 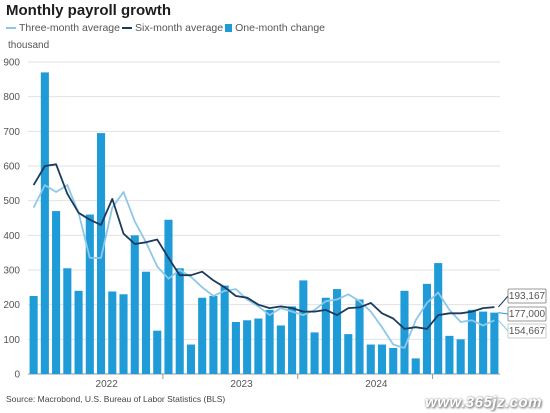 I want to click on x-axis: 2022 2023 2024, so click(x=265, y=382).